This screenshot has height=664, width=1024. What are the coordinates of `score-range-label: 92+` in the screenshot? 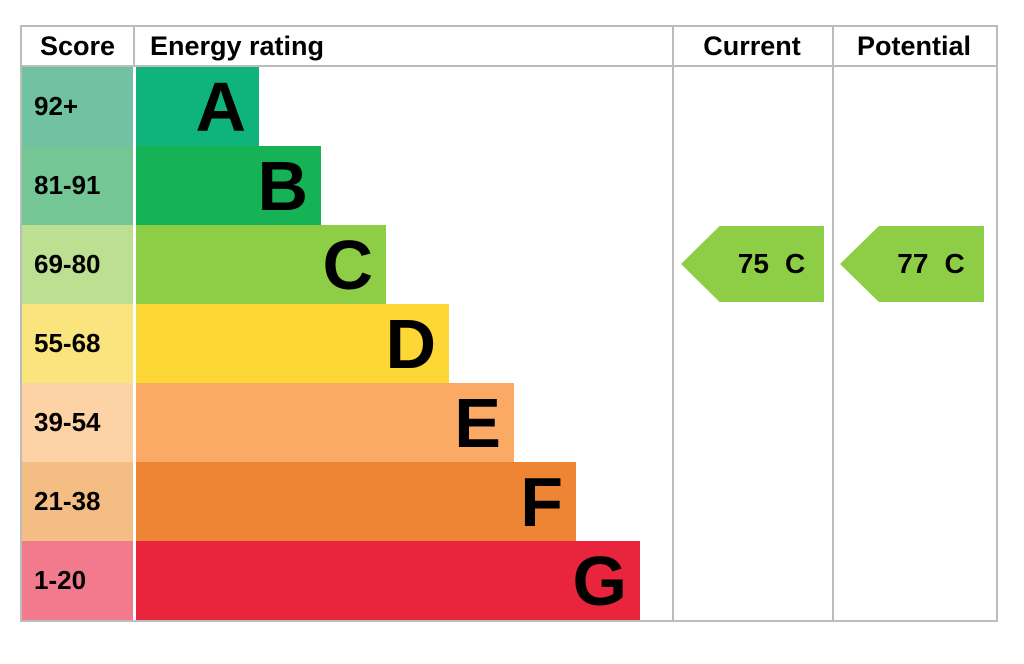 It's located at (77, 106).